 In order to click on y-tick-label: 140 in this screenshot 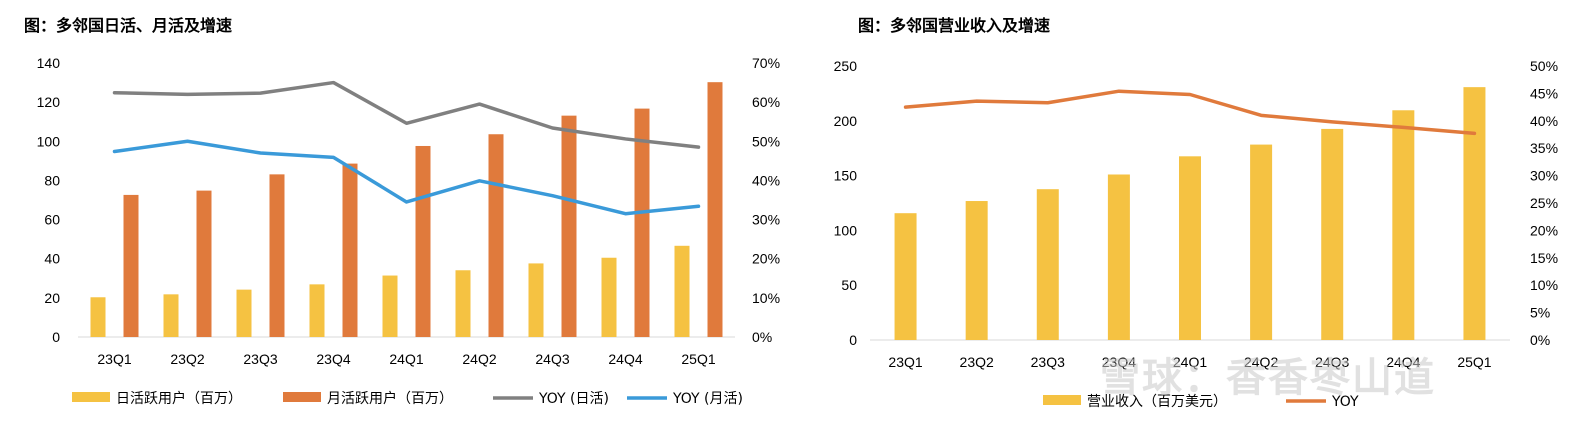, I will do `click(49, 63)`.